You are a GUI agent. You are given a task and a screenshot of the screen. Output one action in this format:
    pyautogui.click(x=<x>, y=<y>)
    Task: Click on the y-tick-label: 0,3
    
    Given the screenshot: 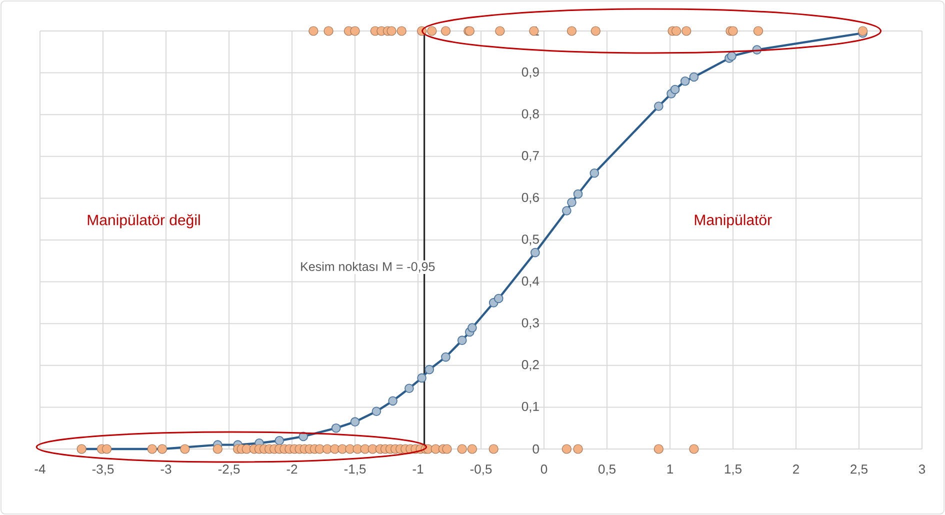 What is the action you would take?
    pyautogui.click(x=530, y=323)
    